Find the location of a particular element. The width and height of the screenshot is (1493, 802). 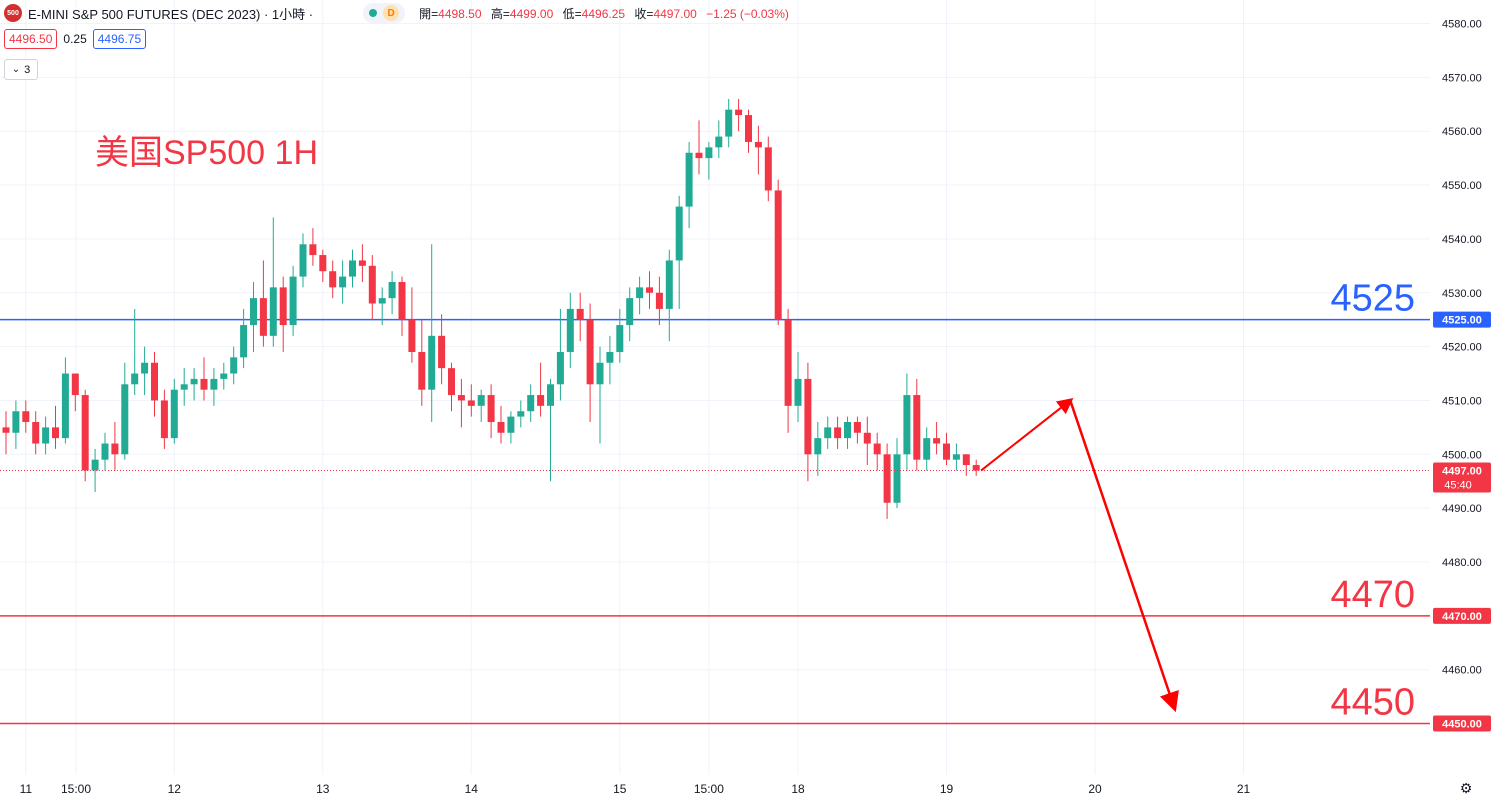

last-price-label: 4497.00 is located at coordinates (1462, 471).